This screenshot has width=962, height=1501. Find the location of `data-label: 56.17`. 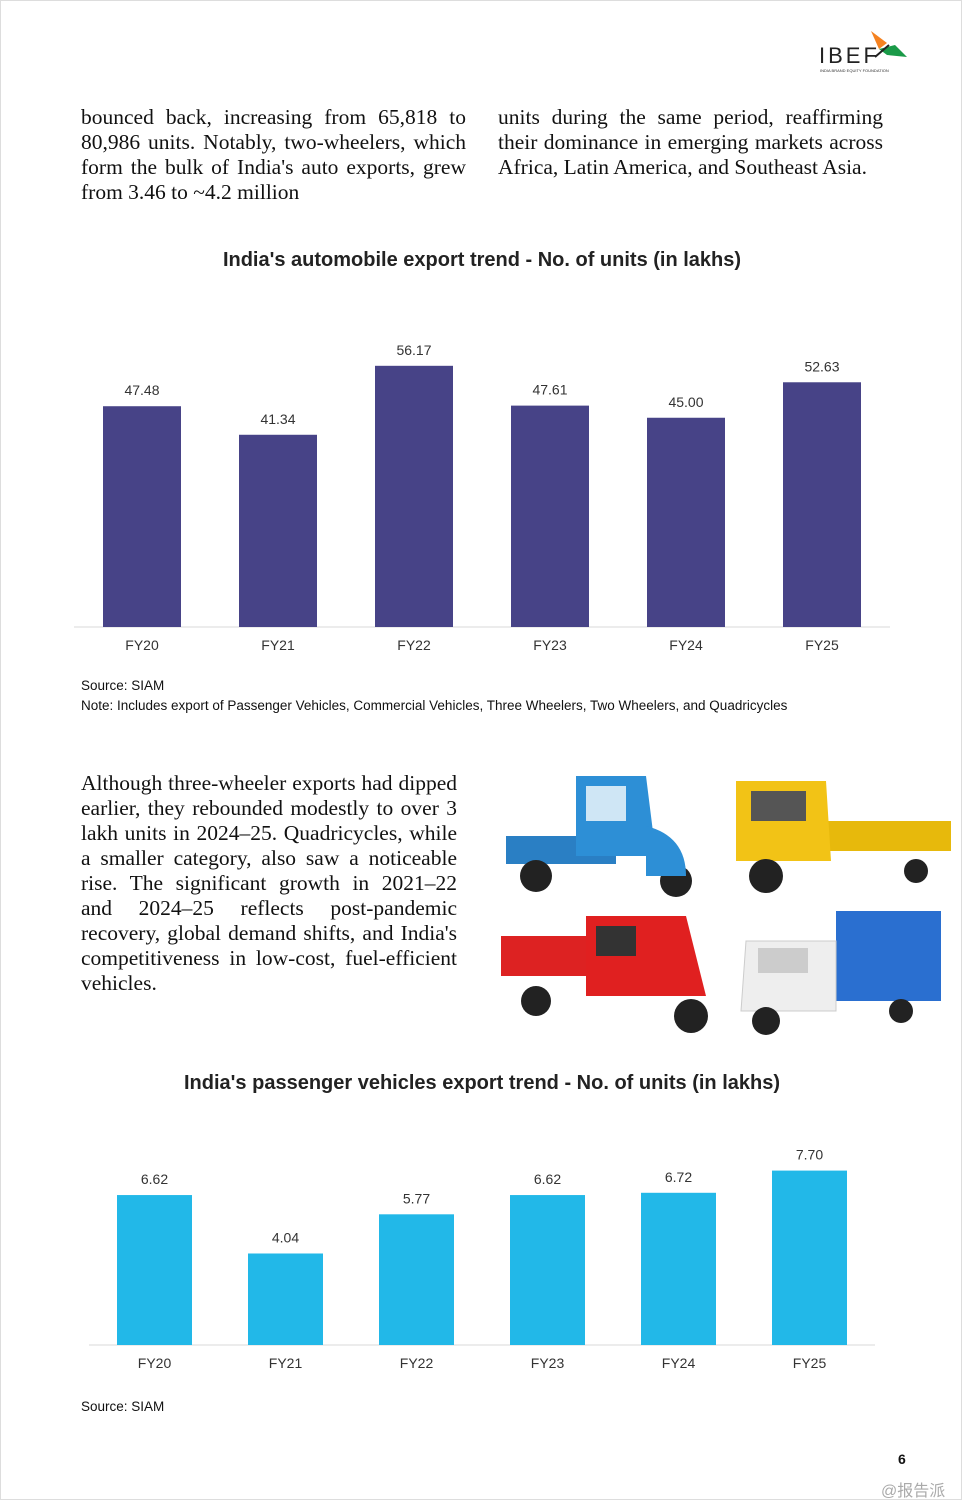

data-label: 56.17 is located at coordinates (413, 350).